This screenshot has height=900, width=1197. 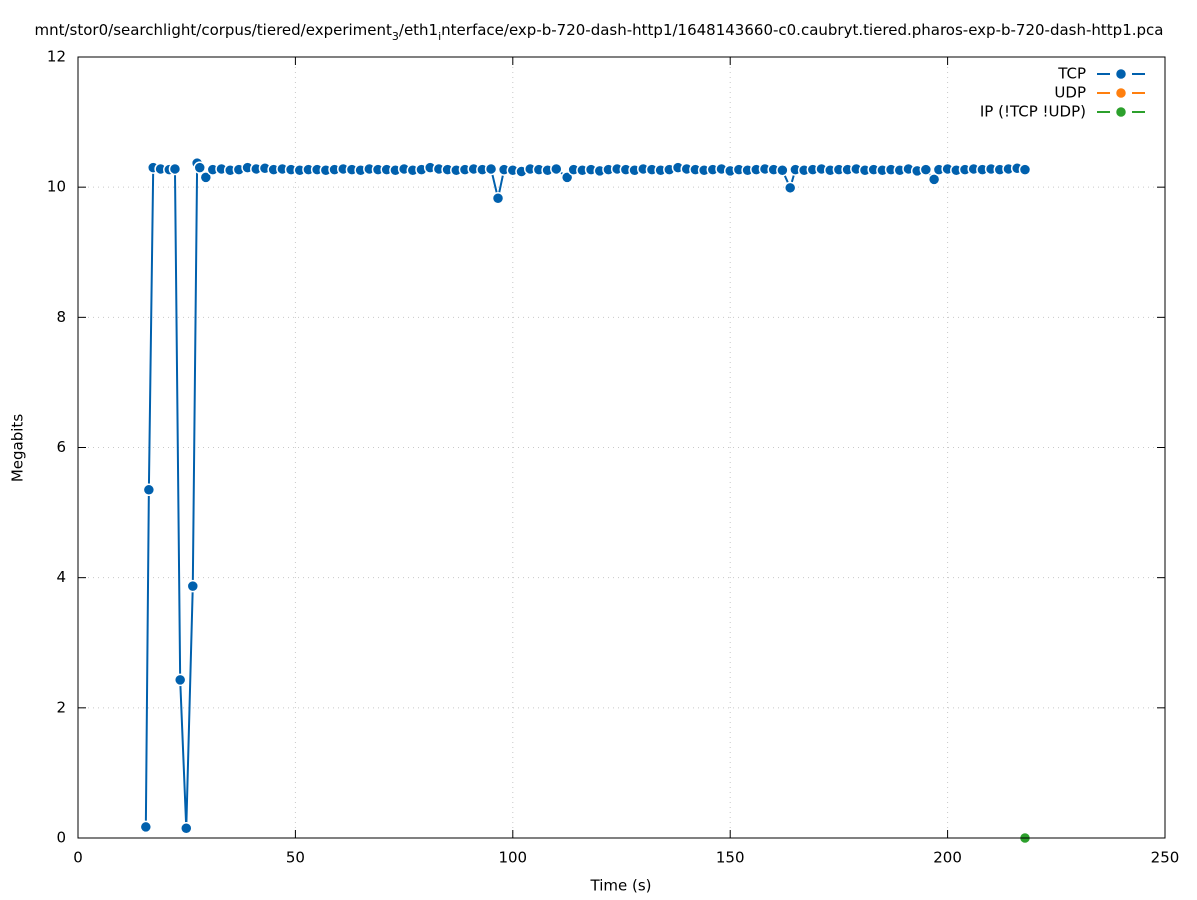 I want to click on y-tick-label: 8, so click(x=61, y=317).